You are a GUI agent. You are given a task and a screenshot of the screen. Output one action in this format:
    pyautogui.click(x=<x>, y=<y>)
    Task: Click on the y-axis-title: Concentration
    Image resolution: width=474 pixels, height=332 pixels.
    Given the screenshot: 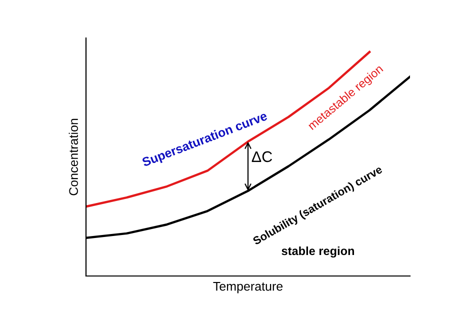 What is the action you would take?
    pyautogui.click(x=73, y=157)
    